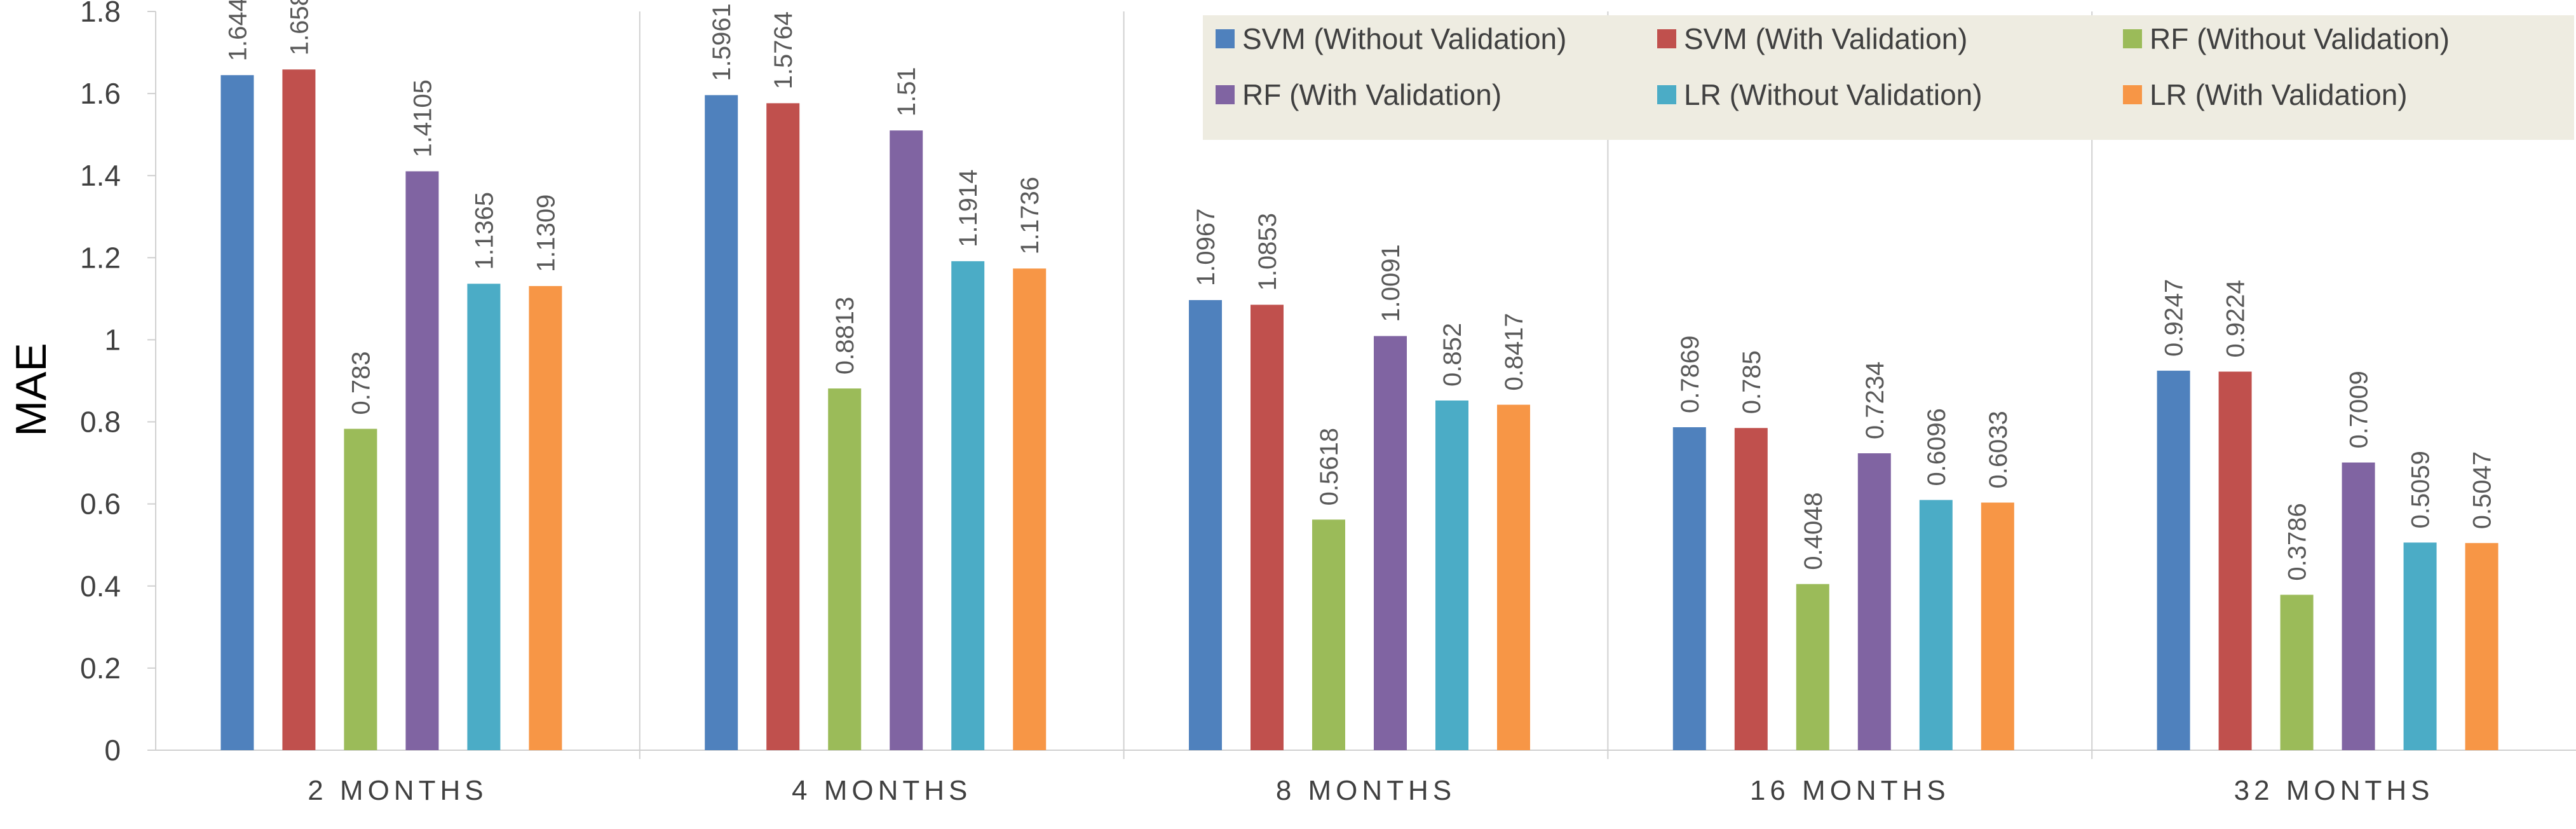 Image resolution: width=2576 pixels, height=829 pixels. Describe the element at coordinates (783, 50) in the screenshot. I see `data-label: 1.5764` at that location.